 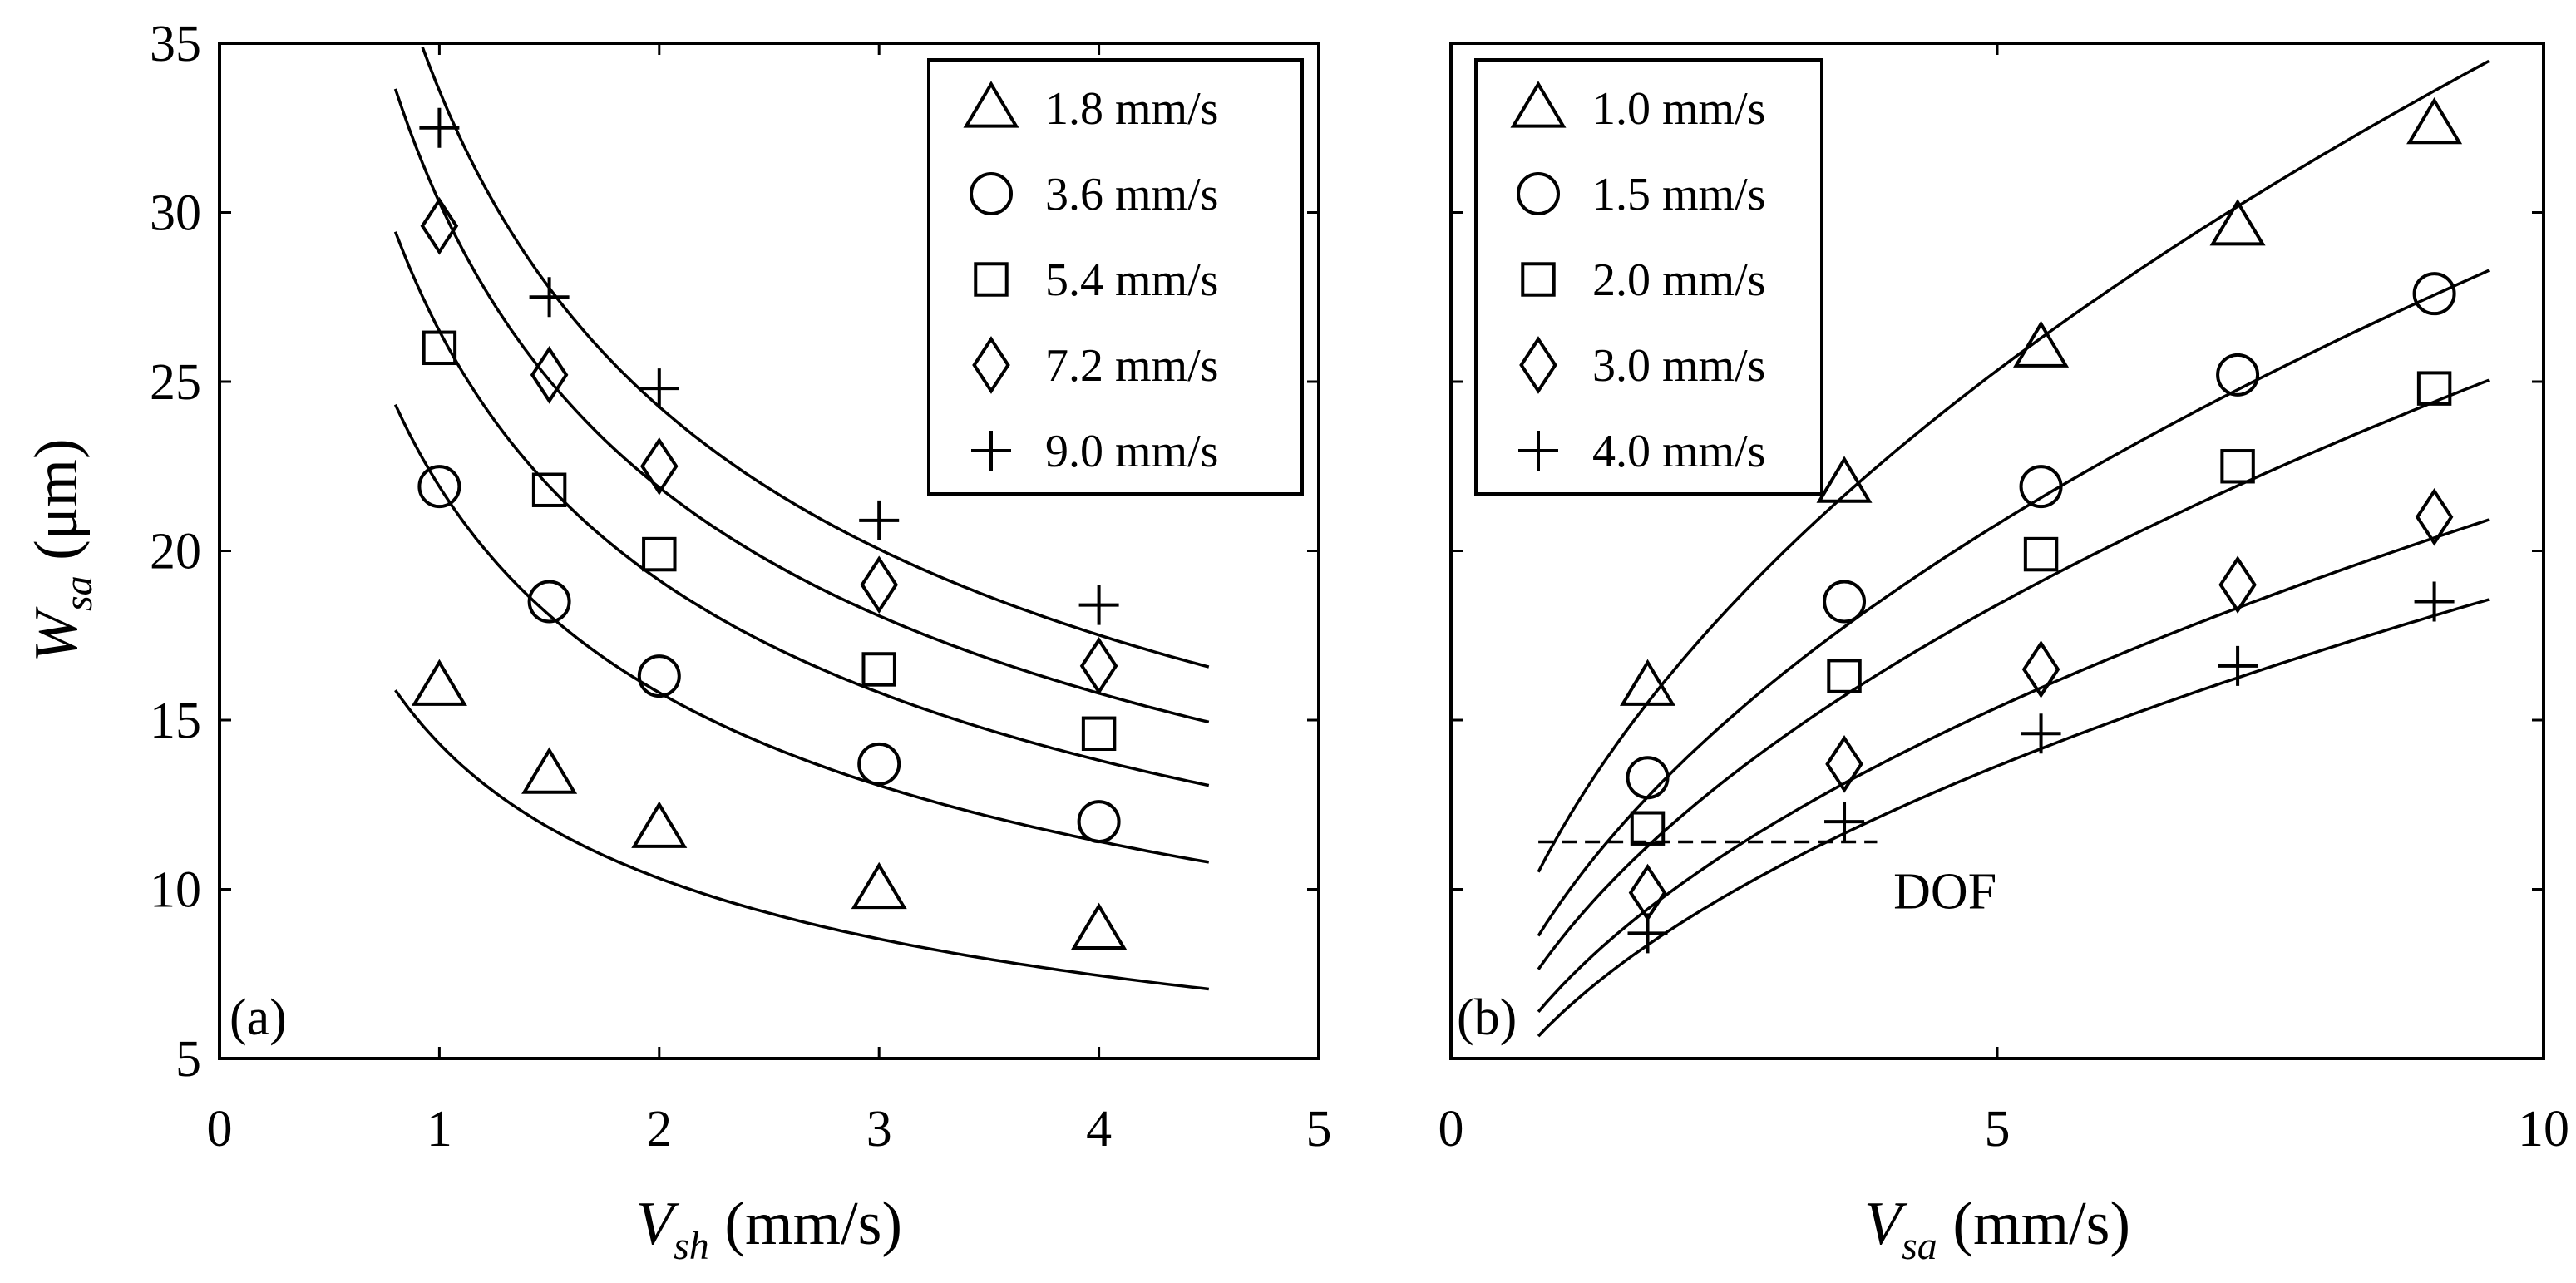 What do you see at coordinates (175, 44) in the screenshot?
I see `y-tick-label: 35` at bounding box center [175, 44].